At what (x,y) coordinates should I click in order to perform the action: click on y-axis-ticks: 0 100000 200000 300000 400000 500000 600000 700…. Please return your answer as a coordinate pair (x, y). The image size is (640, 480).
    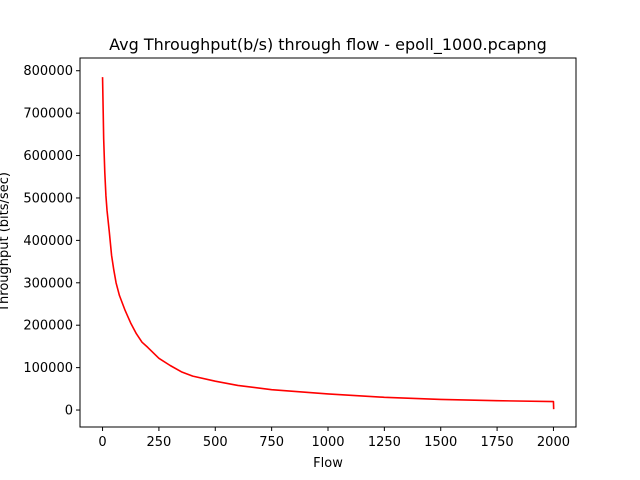
    Looking at the image, I should click on (51, 241).